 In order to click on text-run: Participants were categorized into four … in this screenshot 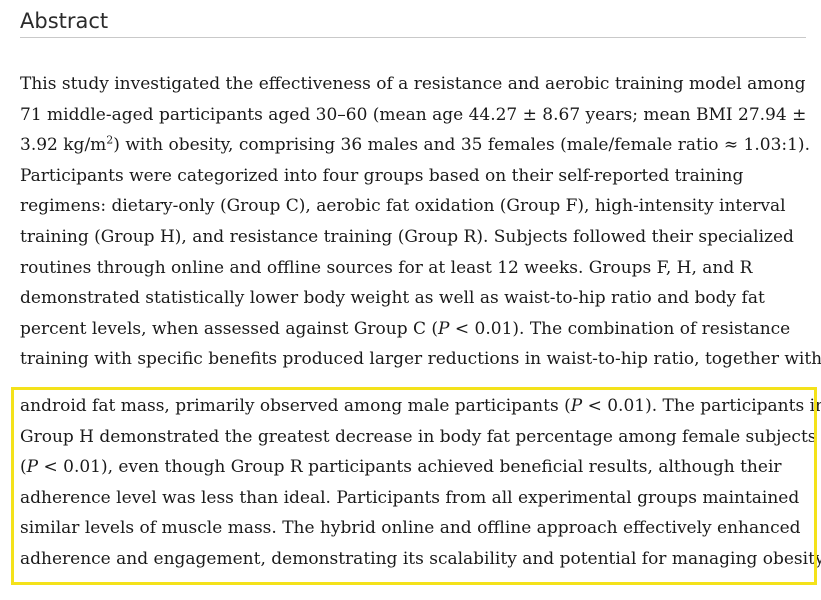, I will do `click(382, 175)`.